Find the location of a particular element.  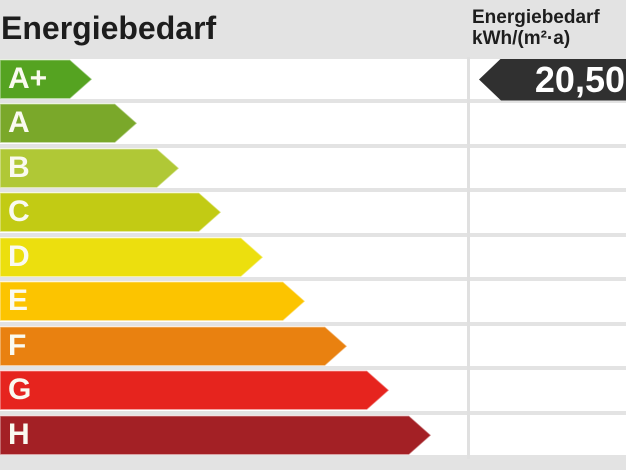

scale-row-G: G is located at coordinates (313, 390).